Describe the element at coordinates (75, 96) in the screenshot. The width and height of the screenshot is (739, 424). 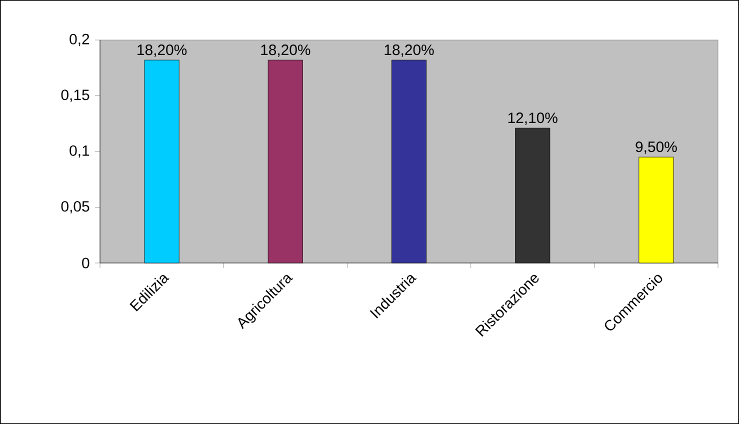
I see `y-tick-label: 0,15` at that location.